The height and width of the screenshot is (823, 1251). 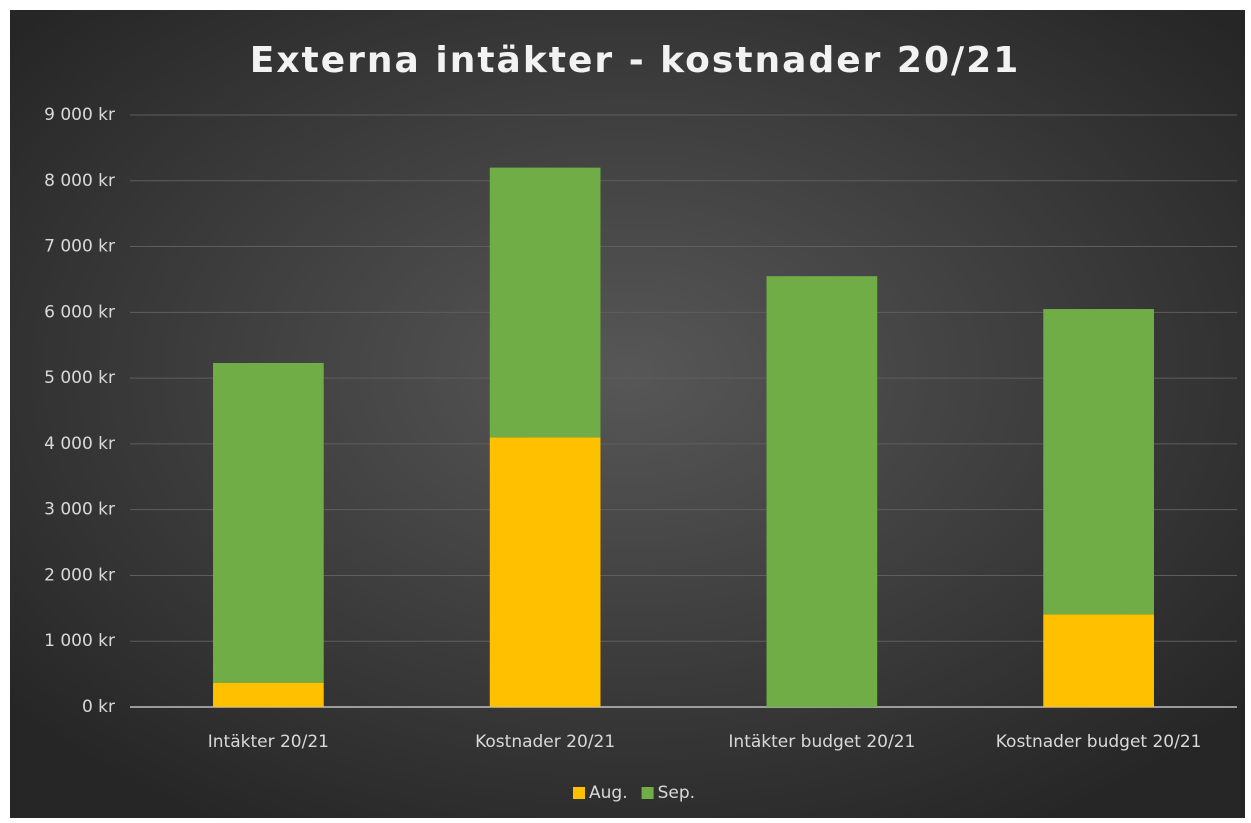 I want to click on x-tick-label: Intäkter budget 20/21, so click(x=821, y=742).